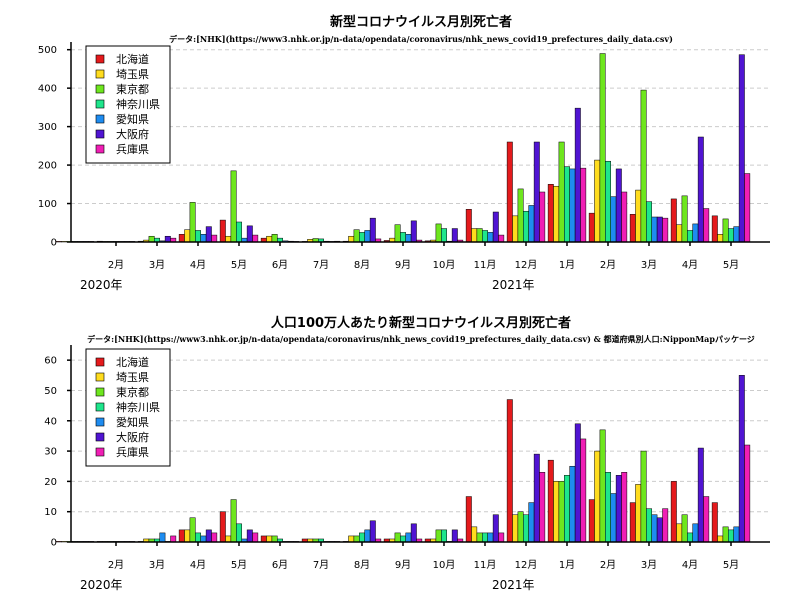 The image size is (800, 600). I want to click on bar-東京都-10, so click(438, 536).